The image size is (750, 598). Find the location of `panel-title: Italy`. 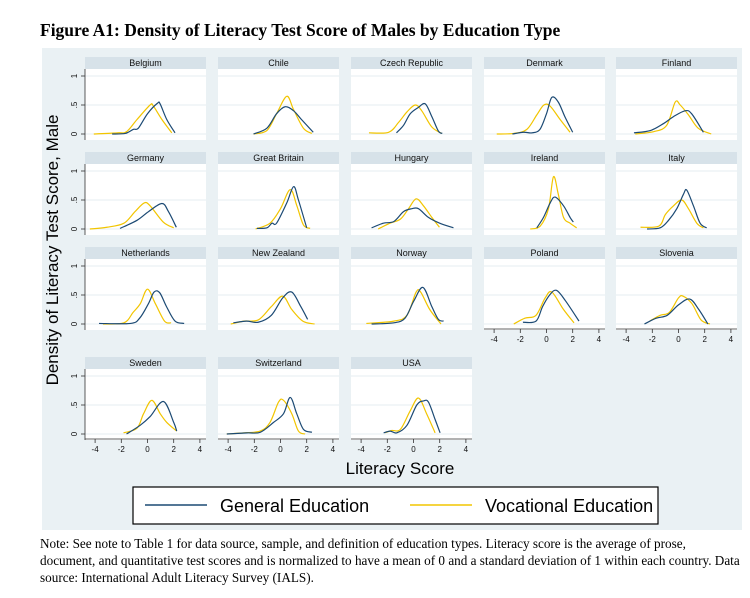

panel-title: Italy is located at coordinates (676, 158).